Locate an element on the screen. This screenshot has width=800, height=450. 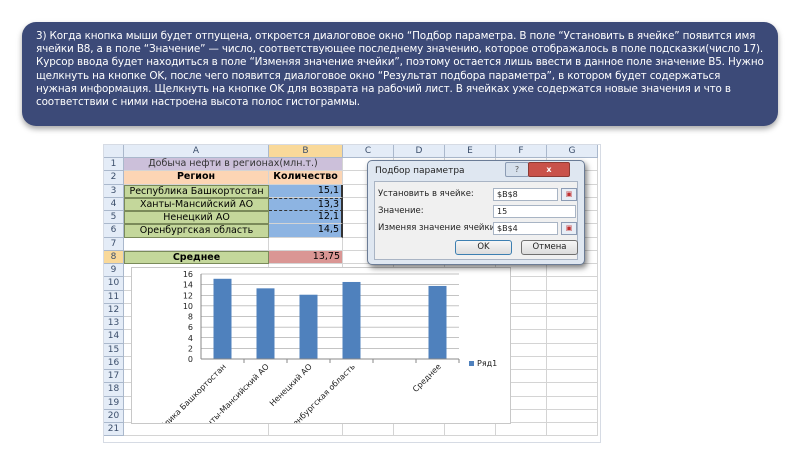
row-header-12: 12 is located at coordinates (114, 310).